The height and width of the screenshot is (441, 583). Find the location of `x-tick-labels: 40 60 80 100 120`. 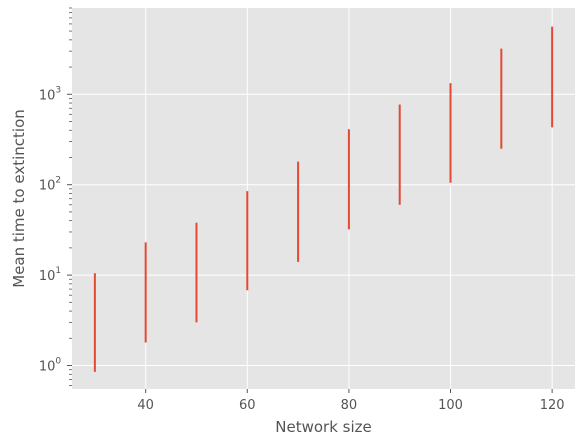

x-tick-labels: 40 60 80 100 120 is located at coordinates (351, 401).